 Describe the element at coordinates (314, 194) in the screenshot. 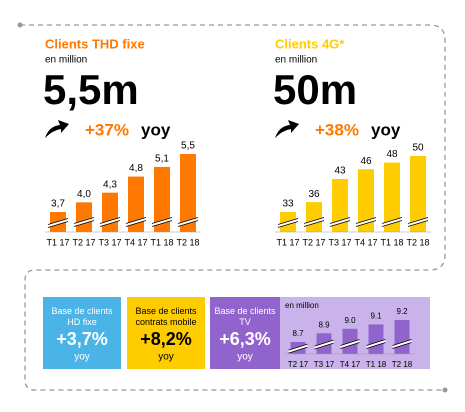

I see `value-label: 36` at that location.